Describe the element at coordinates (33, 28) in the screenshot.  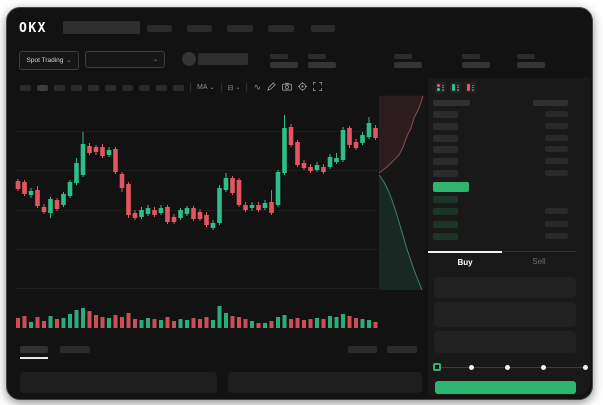
I see `okx-logo: OKX` at that location.